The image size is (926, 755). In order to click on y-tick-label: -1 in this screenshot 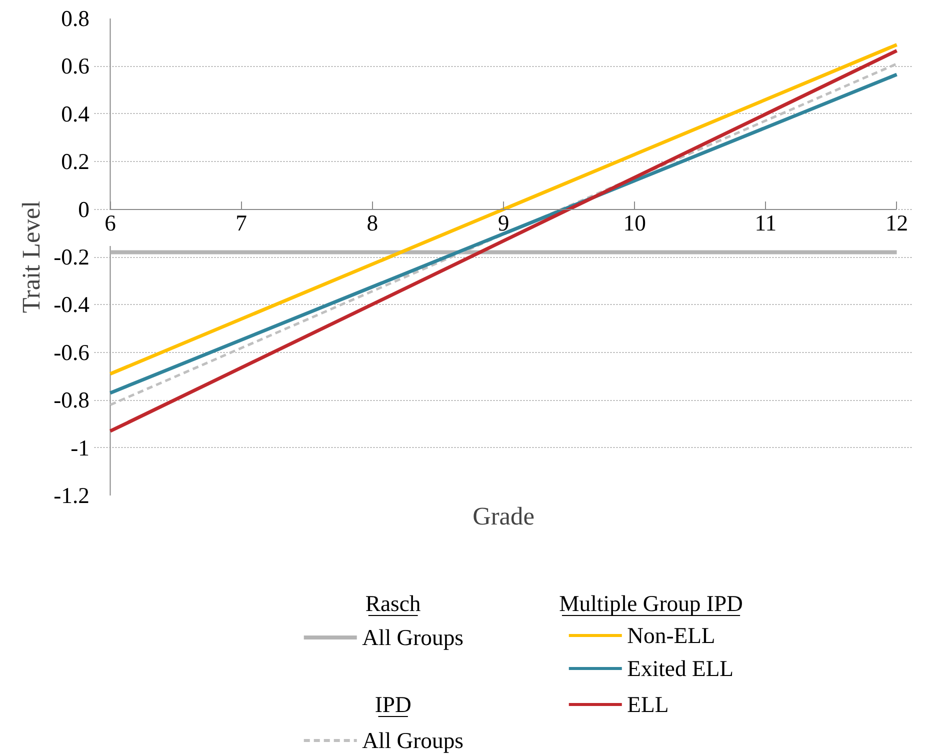, I will do `click(80, 447)`.